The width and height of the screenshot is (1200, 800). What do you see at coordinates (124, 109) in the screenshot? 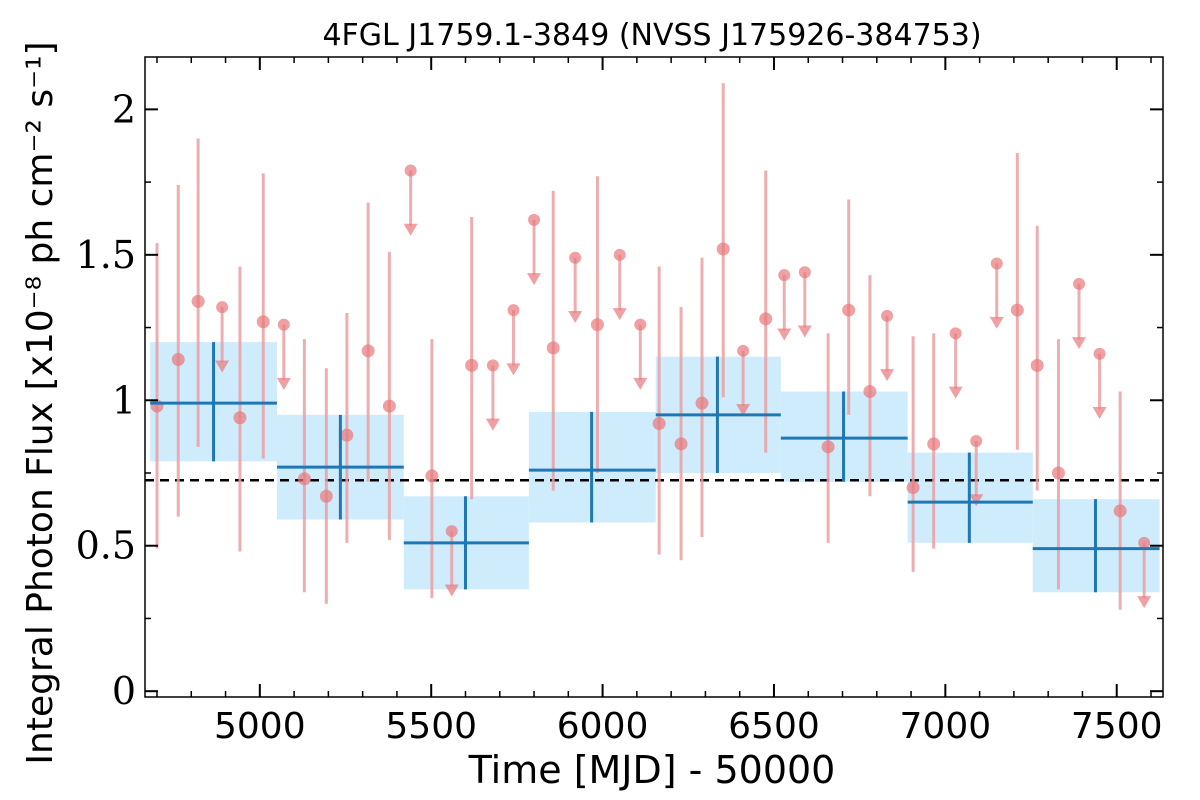
I see `y-tick-label: 2` at bounding box center [124, 109].